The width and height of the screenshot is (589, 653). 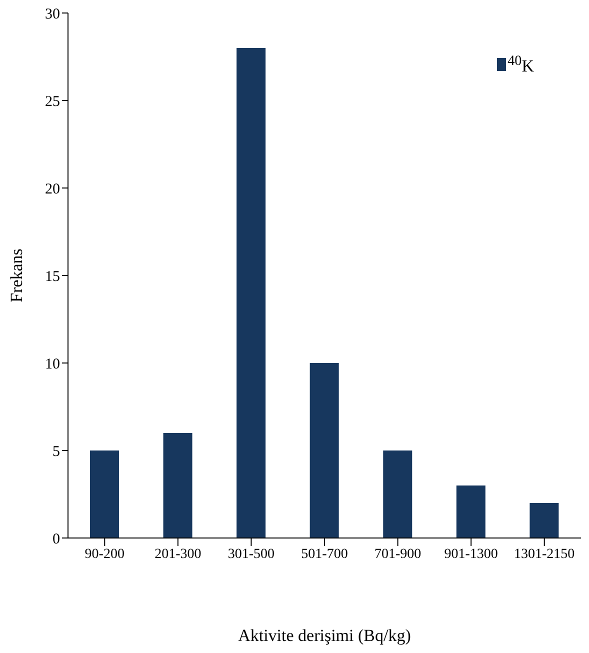 I want to click on y-tick-label: 10, so click(x=52, y=364).